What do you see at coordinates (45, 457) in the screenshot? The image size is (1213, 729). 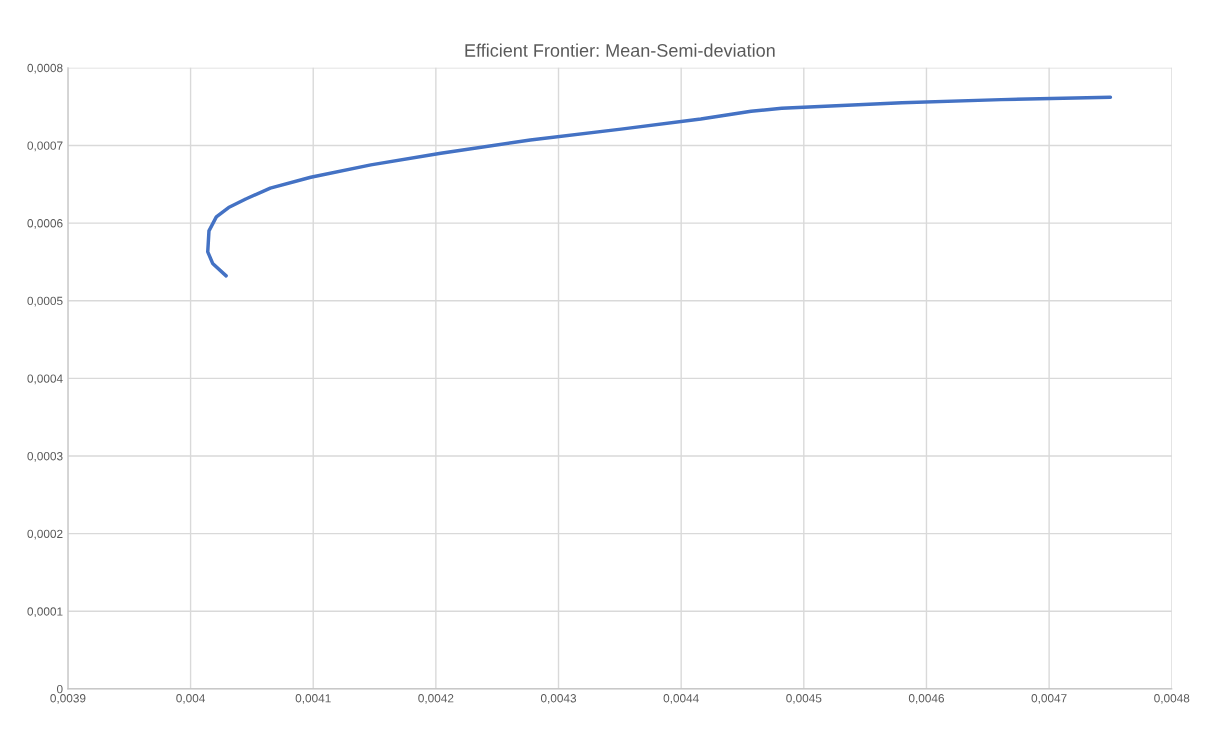 I see `y-tick-label: 0,0003` at bounding box center [45, 457].